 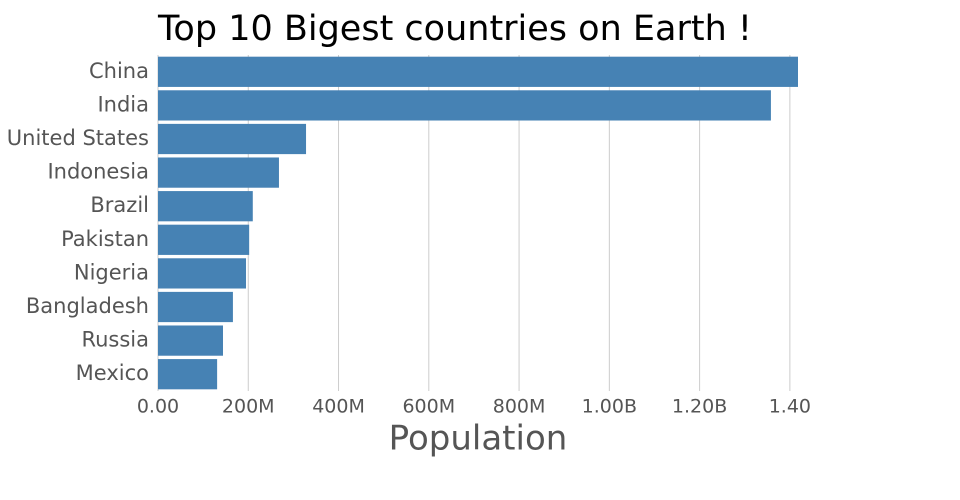 I want to click on x-tick-label: 600M, so click(x=428, y=407).